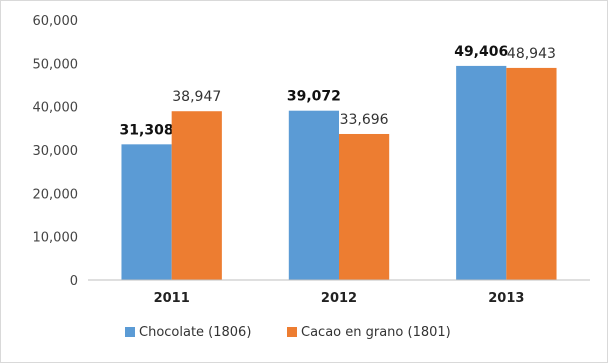 This screenshot has height=363, width=612. Describe the element at coordinates (146, 212) in the screenshot. I see `bar-chocolate-2011` at that location.